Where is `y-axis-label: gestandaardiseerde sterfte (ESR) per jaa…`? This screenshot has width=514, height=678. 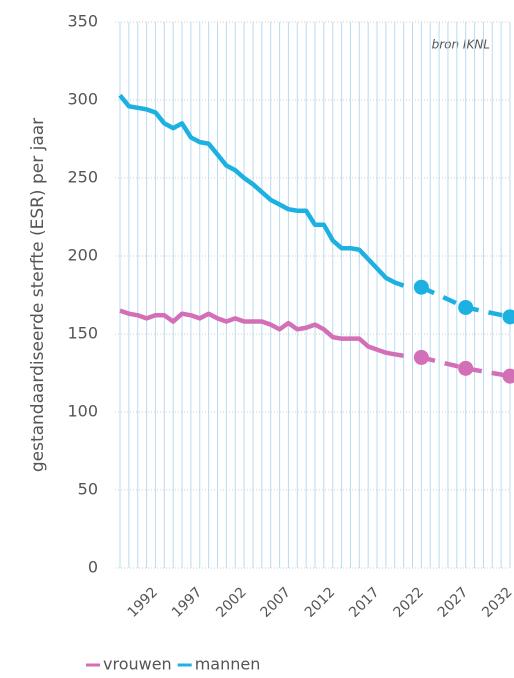
y-axis-label: gestandaardiseerde sterfte (ESR) per jaa… is located at coordinates (38, 295).